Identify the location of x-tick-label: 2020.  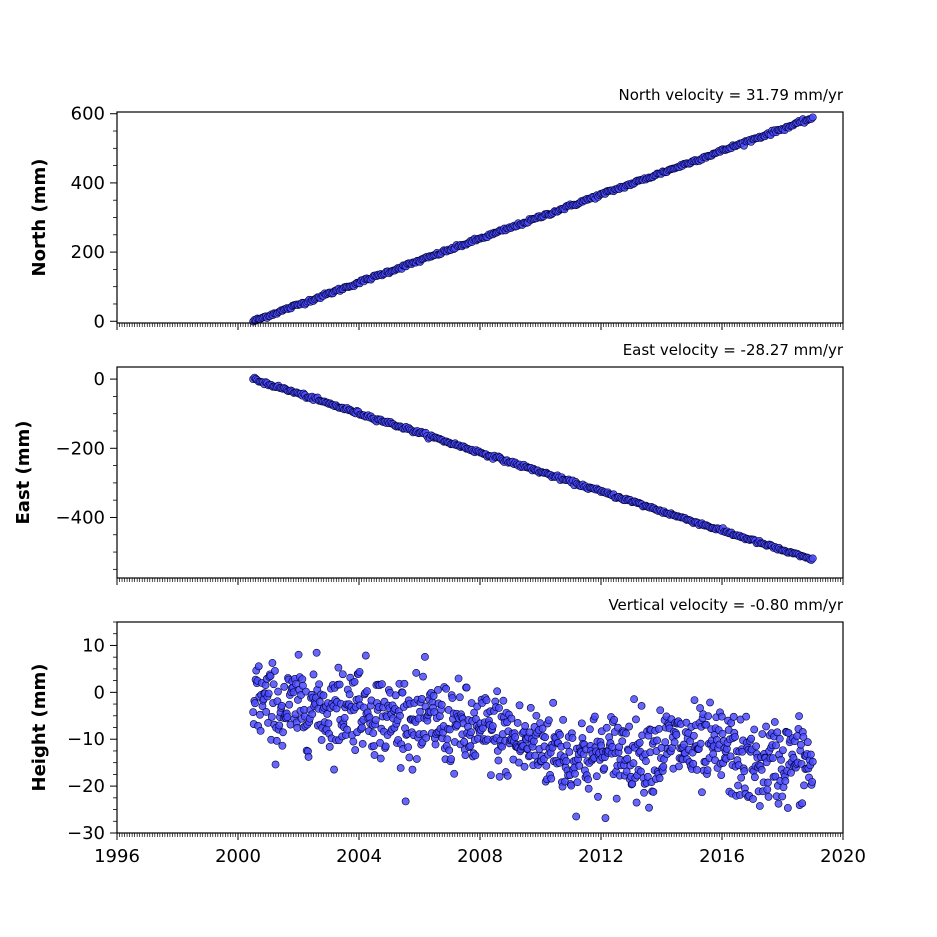
(843, 856).